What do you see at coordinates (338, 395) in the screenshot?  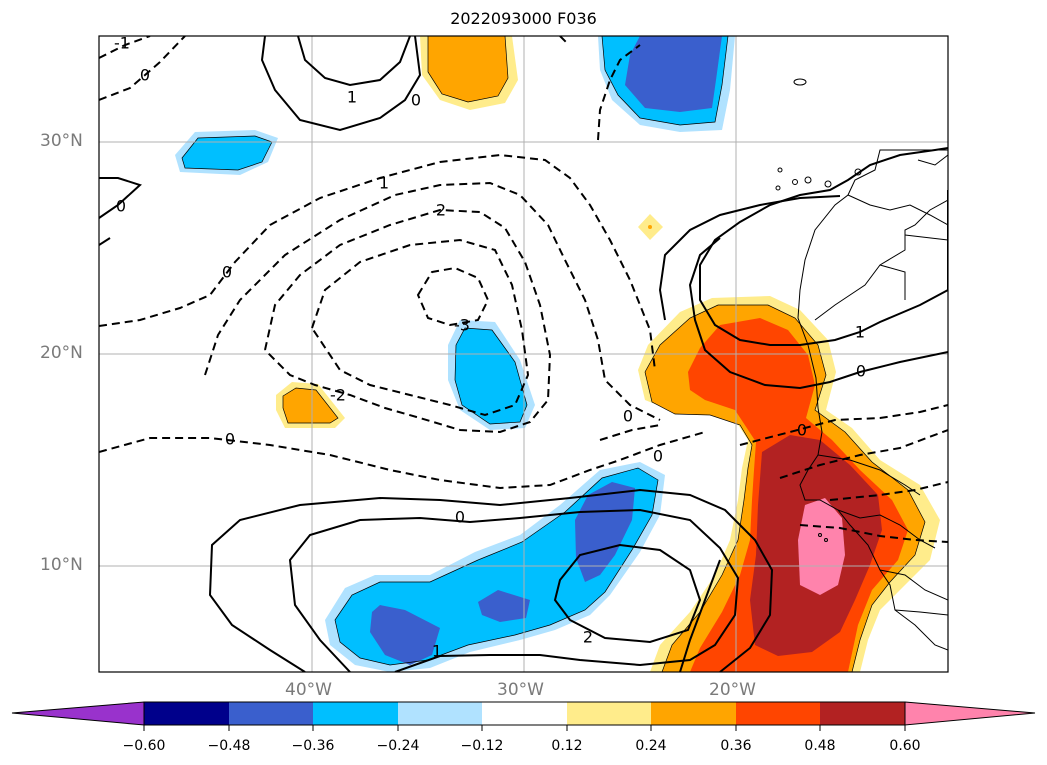 I see `contour-label: -2` at bounding box center [338, 395].